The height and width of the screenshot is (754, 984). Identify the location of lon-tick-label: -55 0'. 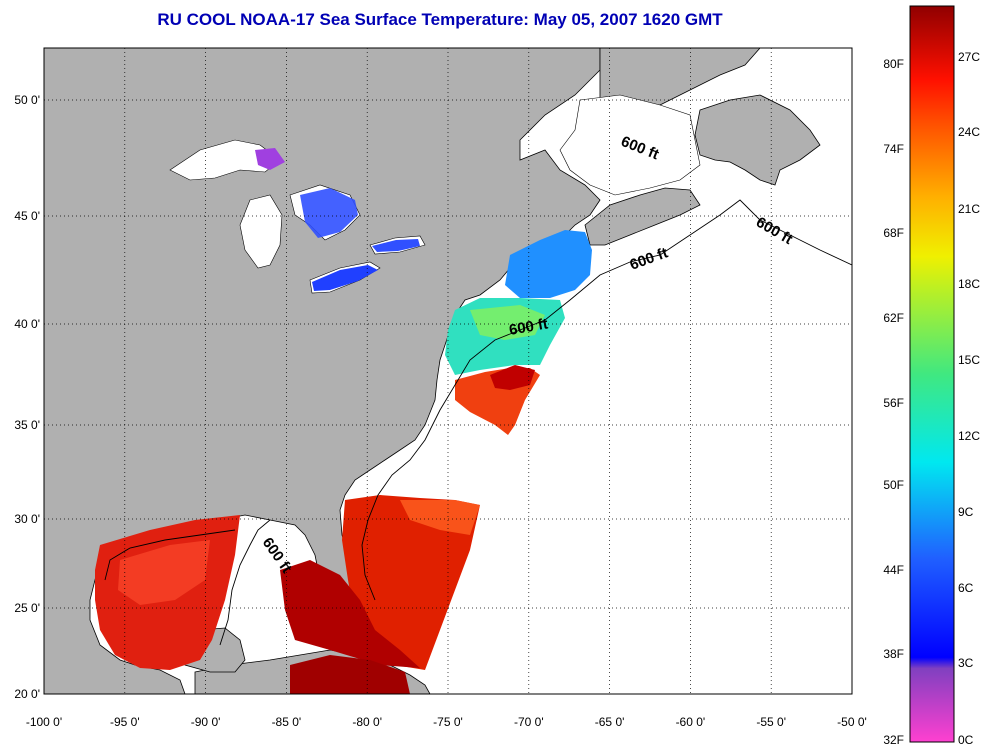
(771, 722).